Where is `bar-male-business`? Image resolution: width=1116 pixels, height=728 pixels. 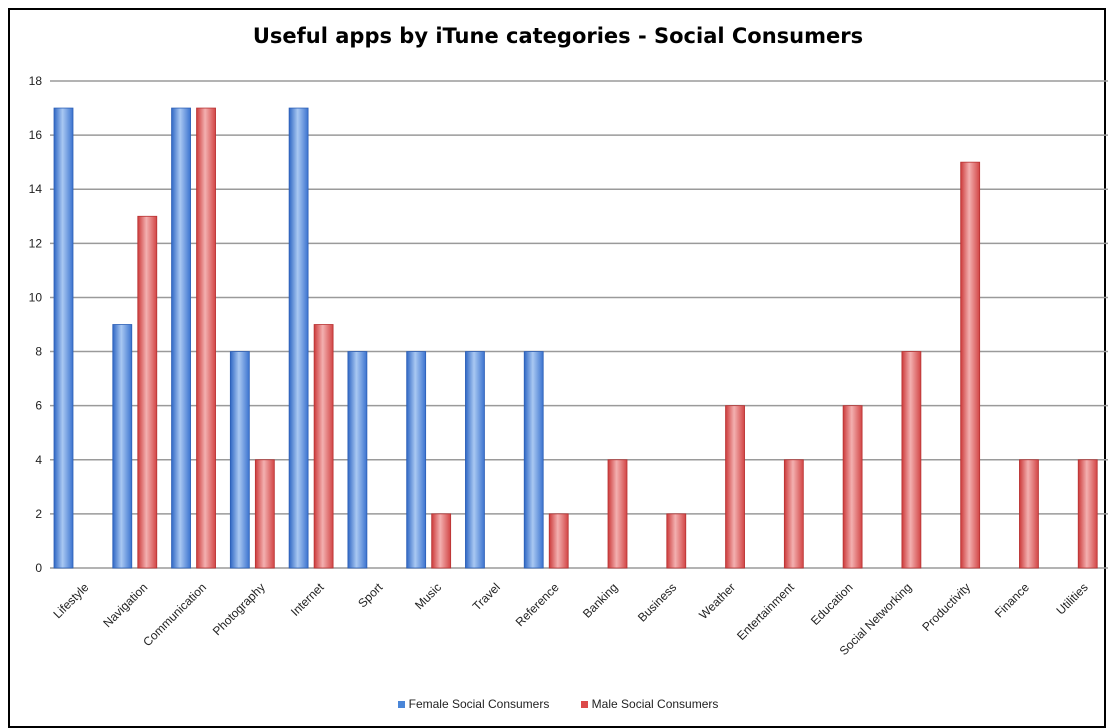 bar-male-business is located at coordinates (676, 541).